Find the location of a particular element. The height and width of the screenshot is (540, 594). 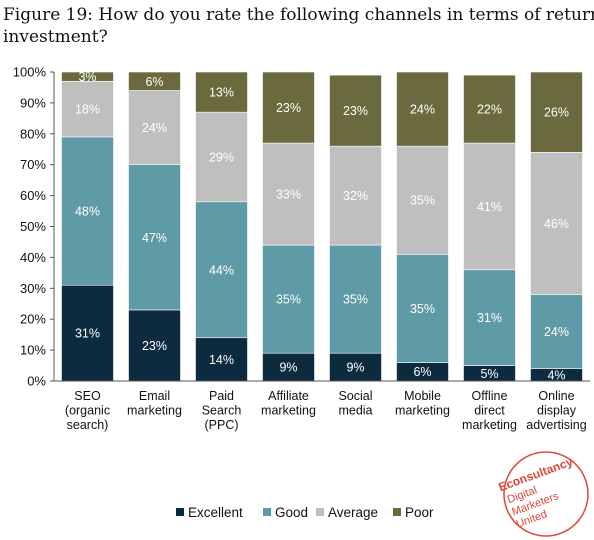

data-label-poor: 26% is located at coordinates (556, 113).